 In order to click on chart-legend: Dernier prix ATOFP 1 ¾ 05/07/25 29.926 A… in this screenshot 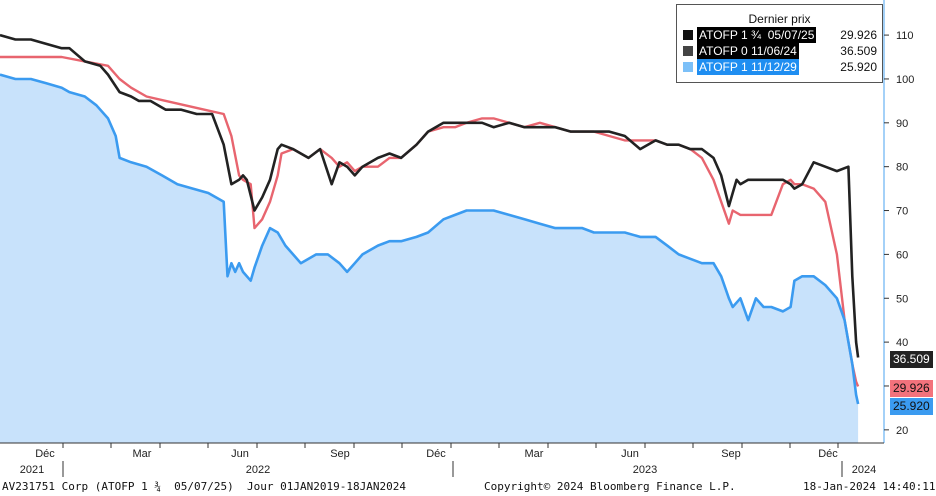, I will do `click(779, 43)`.